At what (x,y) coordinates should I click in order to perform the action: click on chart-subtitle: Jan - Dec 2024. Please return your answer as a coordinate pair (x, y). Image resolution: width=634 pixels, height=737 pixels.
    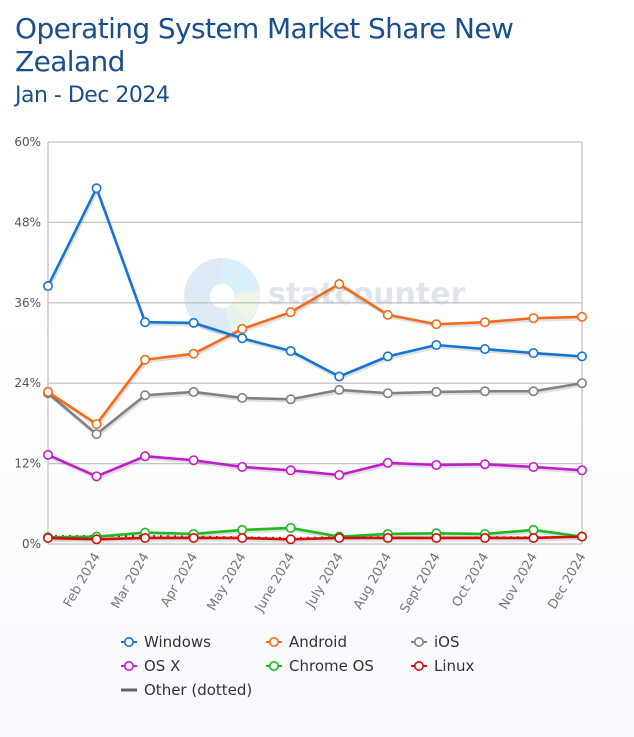
    Looking at the image, I should click on (92, 95).